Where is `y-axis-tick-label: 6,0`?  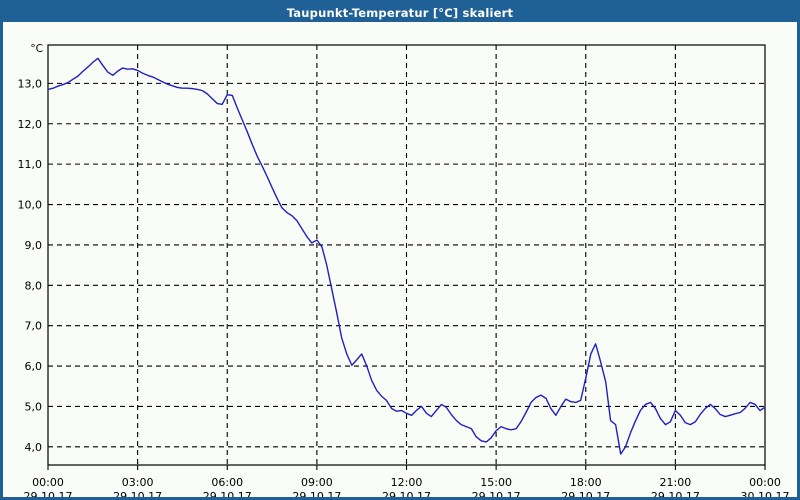
y-axis-tick-label: 6,0 is located at coordinates (34, 366).